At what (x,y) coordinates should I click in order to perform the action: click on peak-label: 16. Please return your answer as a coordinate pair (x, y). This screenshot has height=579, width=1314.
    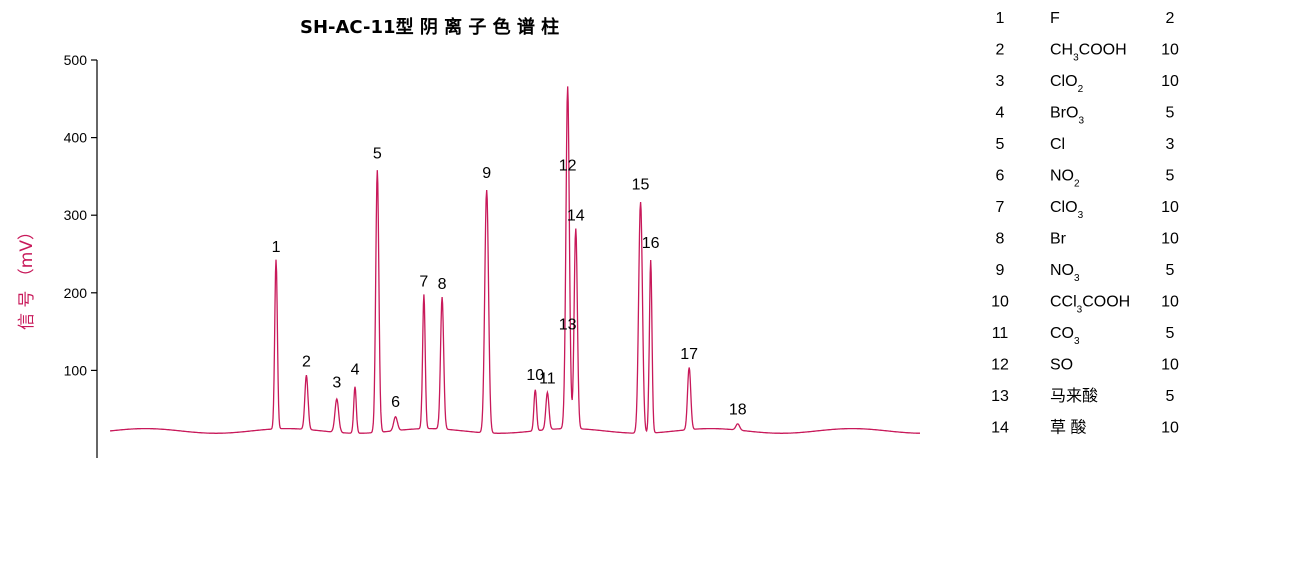
    Looking at the image, I should click on (651, 243).